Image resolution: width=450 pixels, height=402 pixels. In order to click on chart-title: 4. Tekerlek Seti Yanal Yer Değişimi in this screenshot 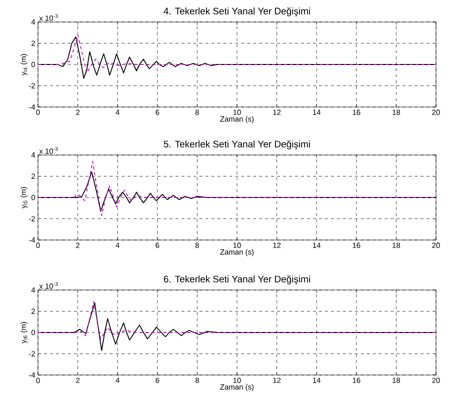, I will do `click(237, 11)`.